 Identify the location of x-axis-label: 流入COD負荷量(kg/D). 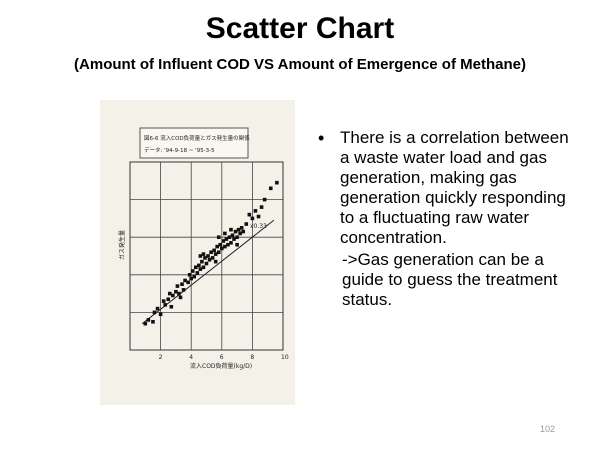
(221, 366).